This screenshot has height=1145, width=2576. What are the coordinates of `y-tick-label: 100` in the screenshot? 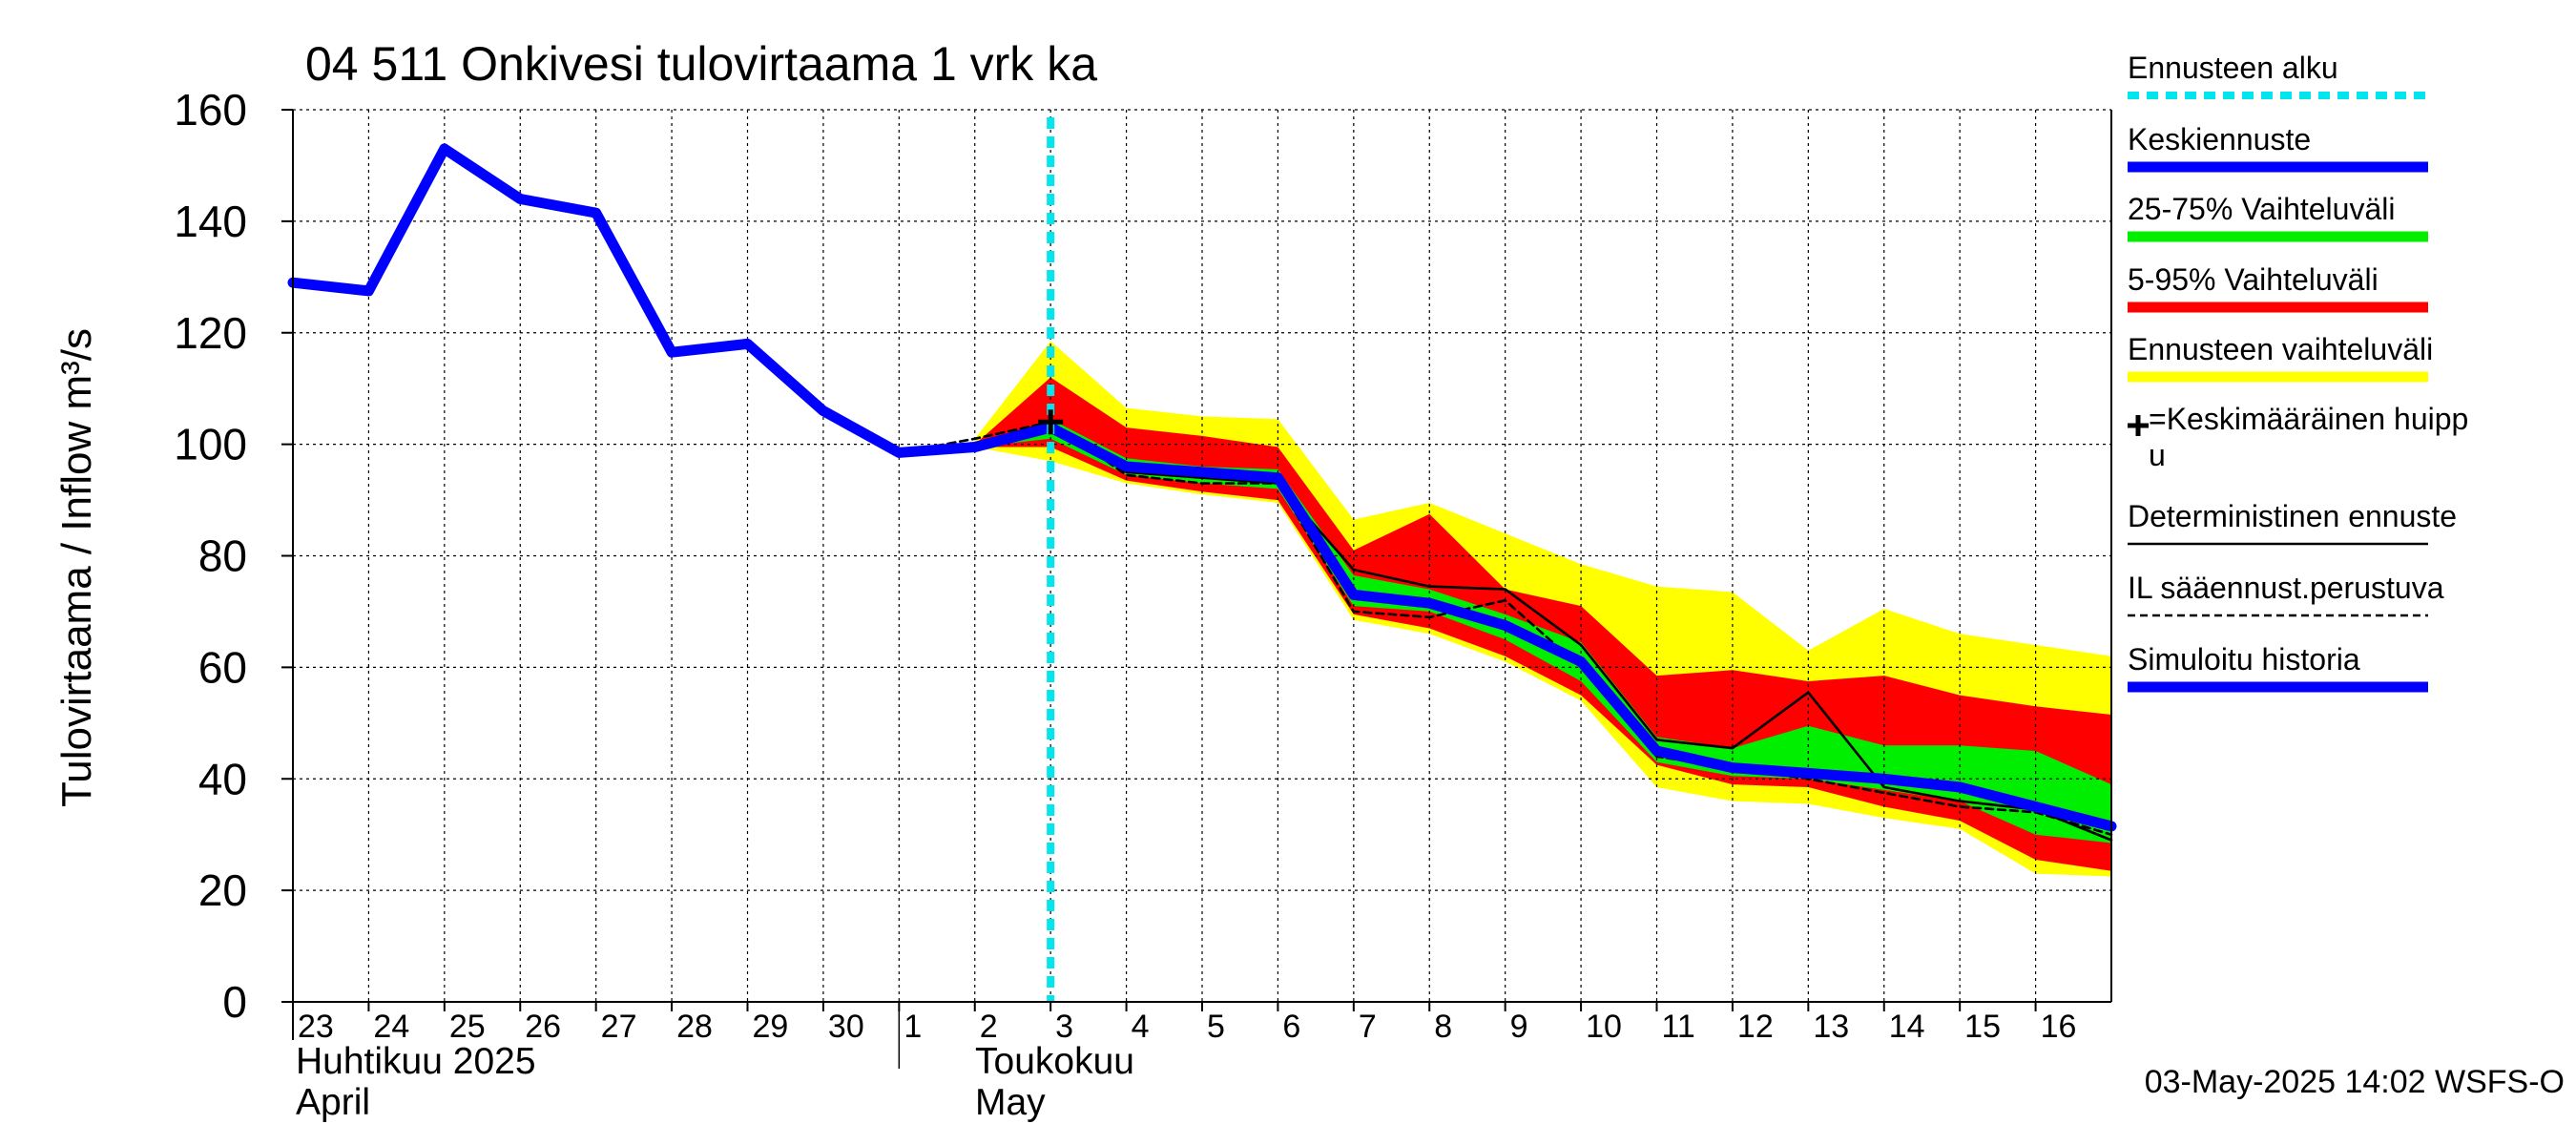 It's located at (210, 445).